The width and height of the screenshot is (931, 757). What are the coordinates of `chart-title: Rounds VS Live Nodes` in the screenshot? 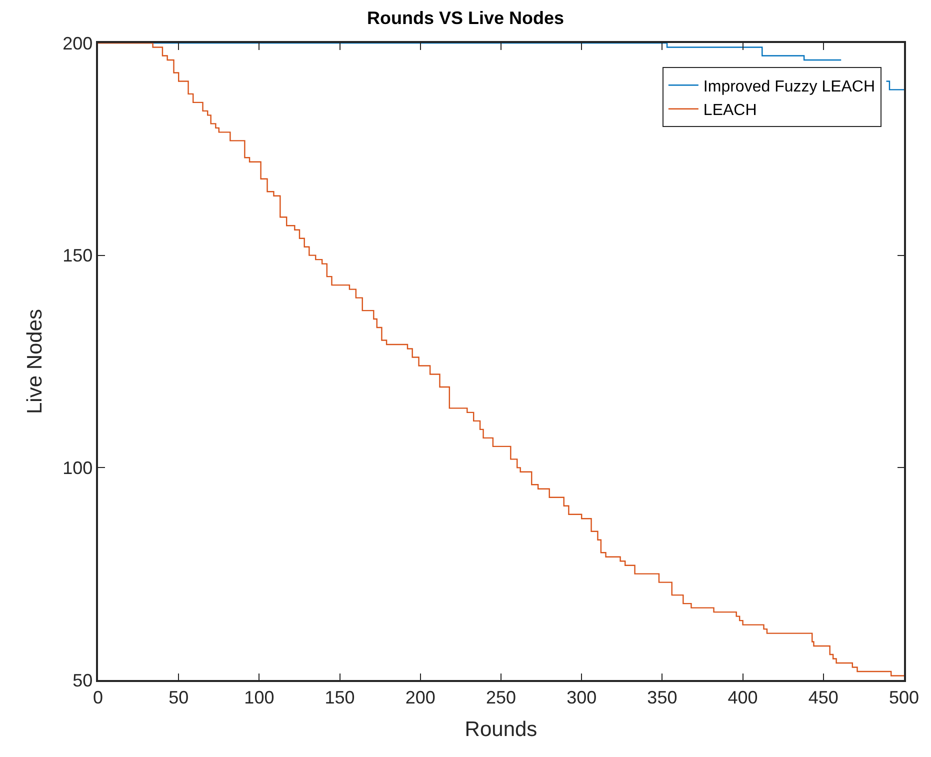 It's located at (465, 18).